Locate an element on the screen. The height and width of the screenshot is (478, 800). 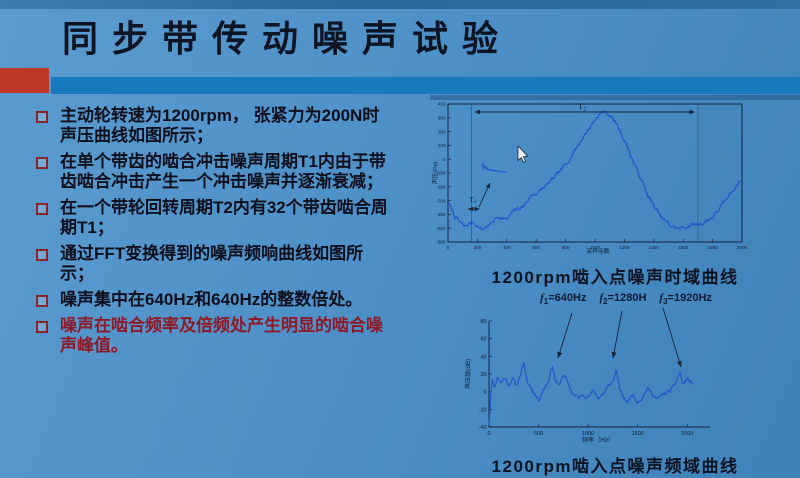
svg-text: -100 is located at coordinates (441, 173).